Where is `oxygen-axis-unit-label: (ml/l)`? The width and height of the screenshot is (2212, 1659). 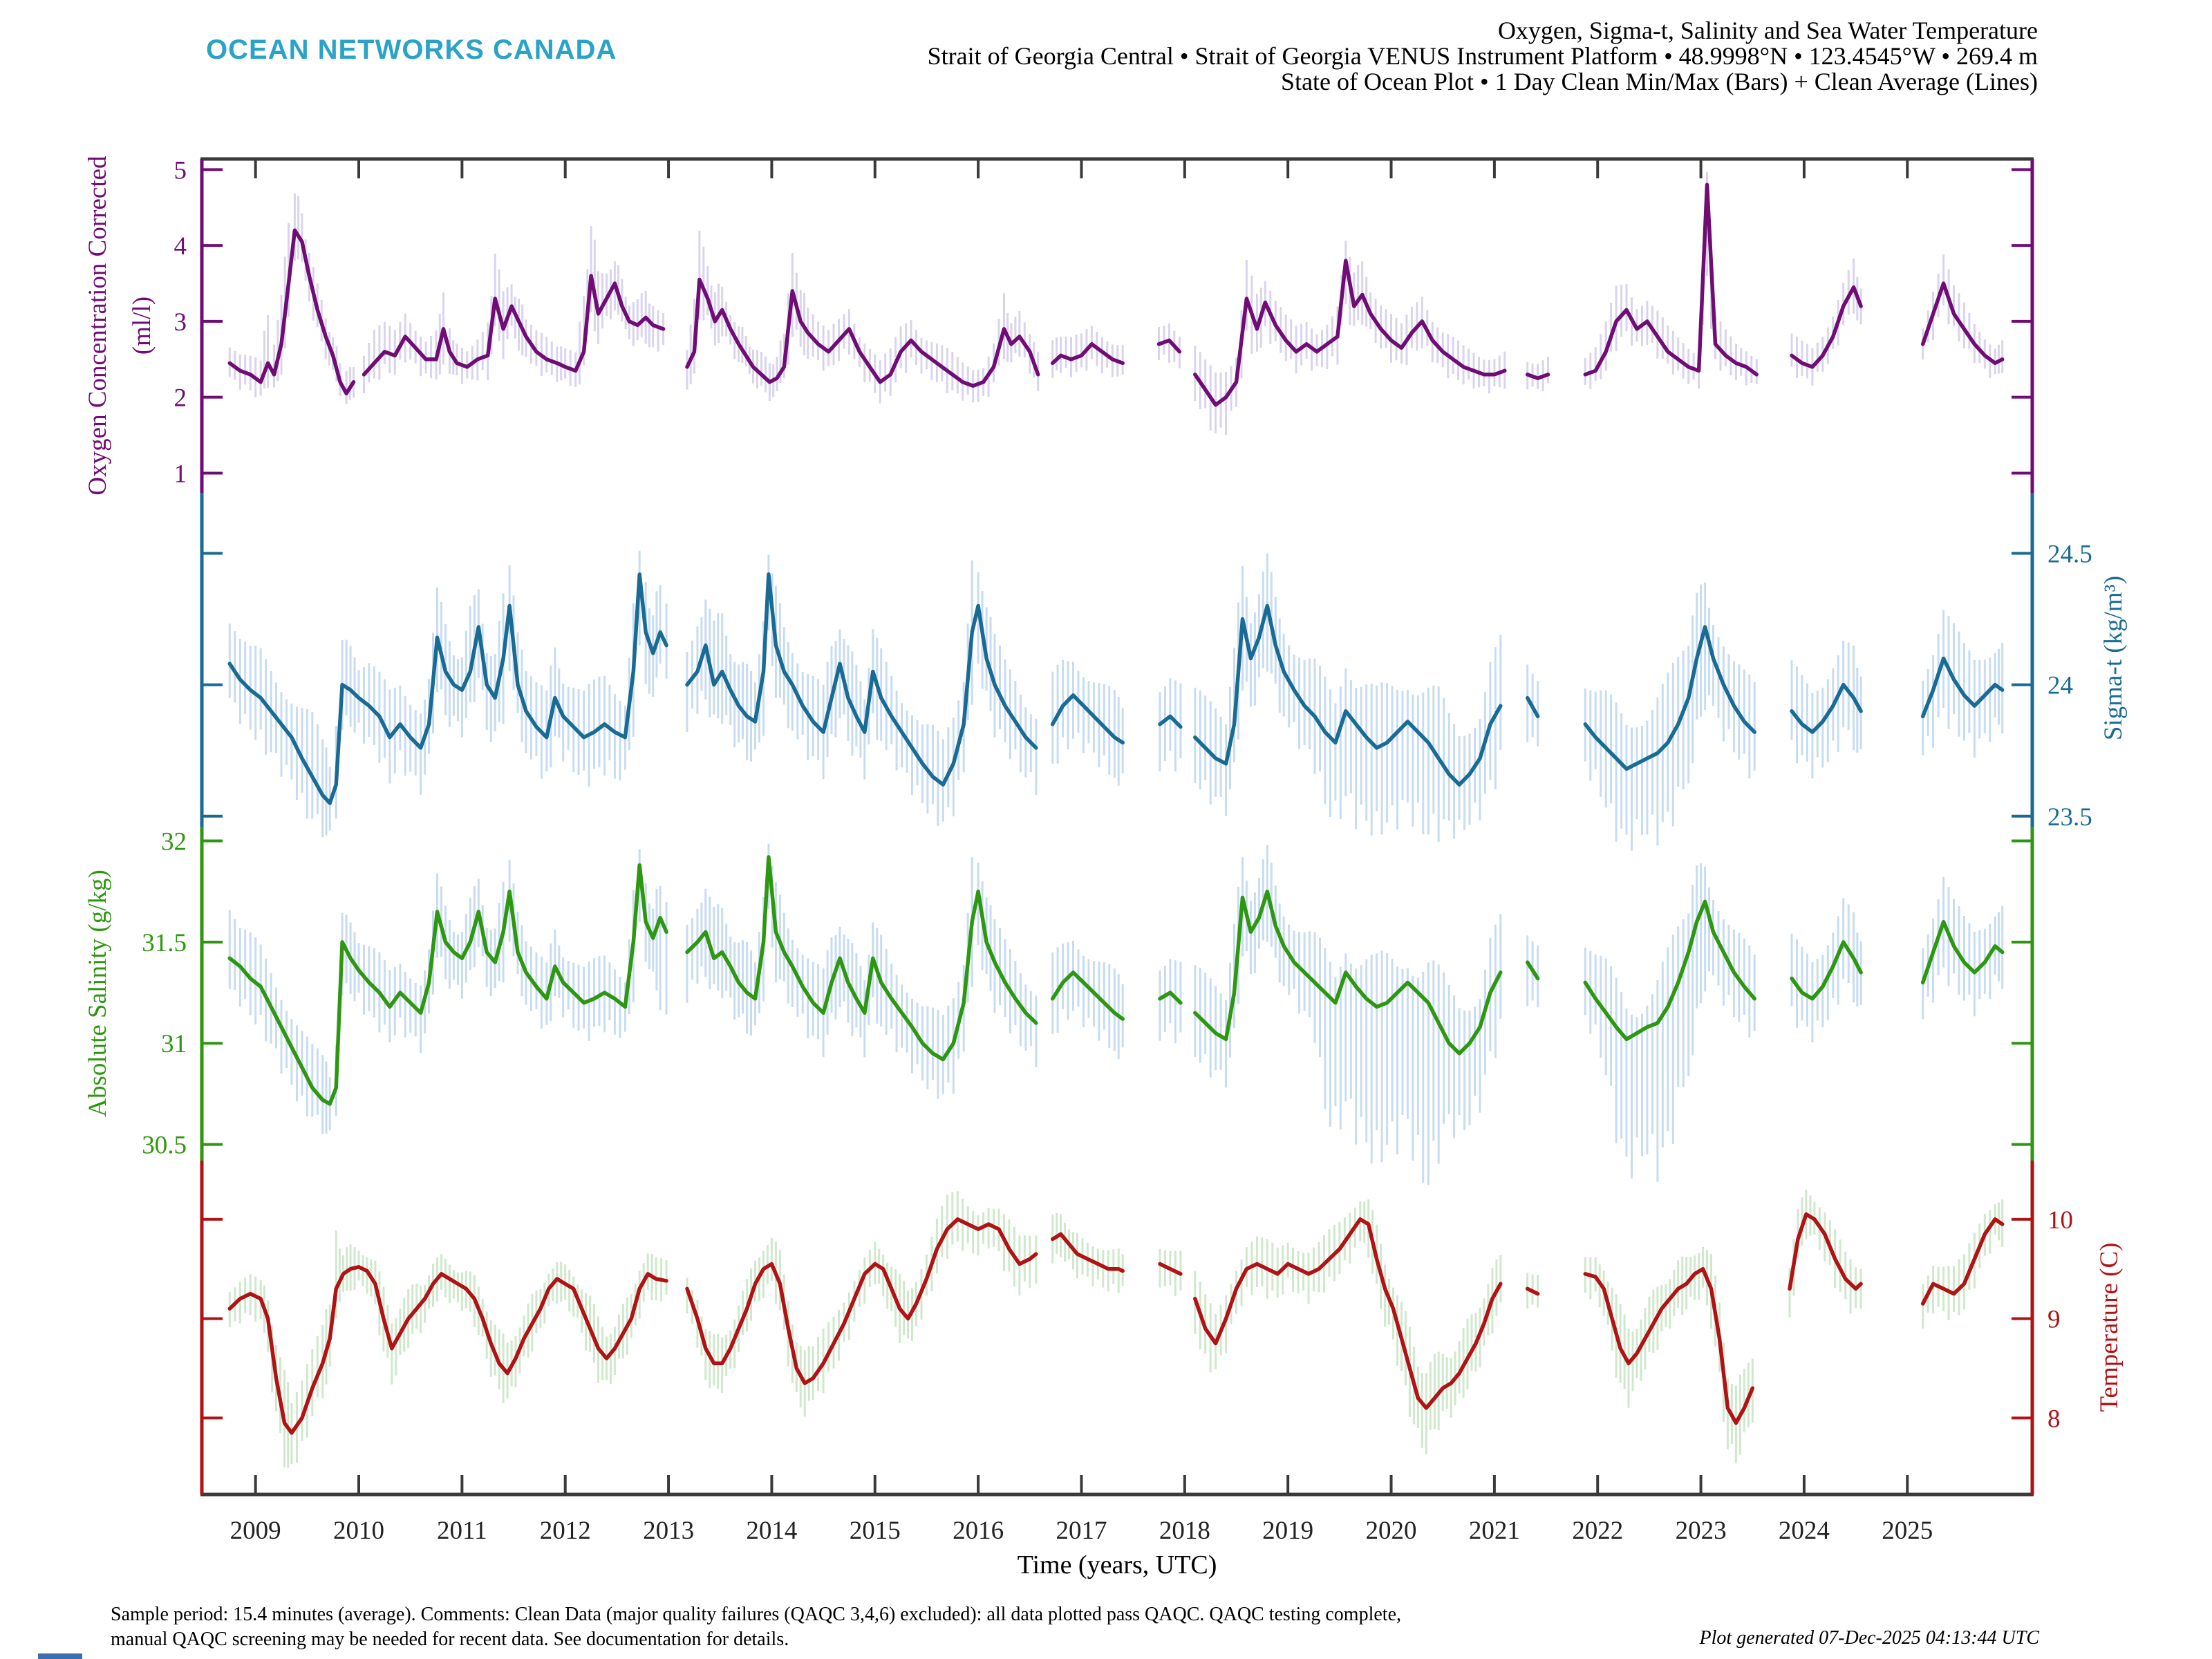
oxygen-axis-unit-label: (ml/l) is located at coordinates (142, 325).